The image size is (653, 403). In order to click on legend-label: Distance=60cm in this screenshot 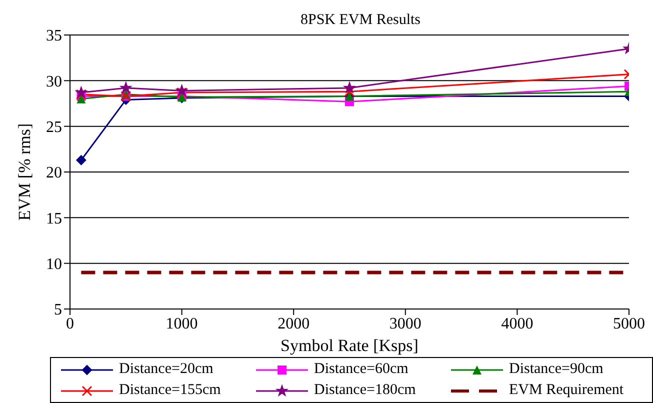, I will do `click(361, 369)`.